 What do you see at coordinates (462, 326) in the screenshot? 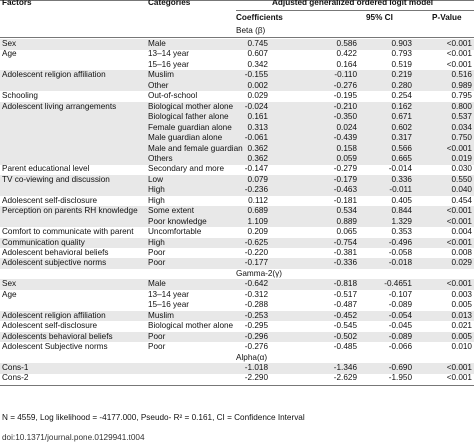
I see `cell-p-value: 0.021` at bounding box center [462, 326].